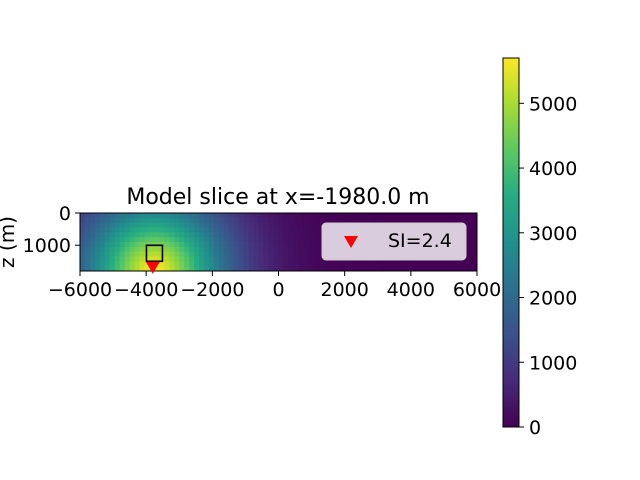  What do you see at coordinates (553, 104) in the screenshot?
I see `colorbar-tick-label: 5000` at bounding box center [553, 104].